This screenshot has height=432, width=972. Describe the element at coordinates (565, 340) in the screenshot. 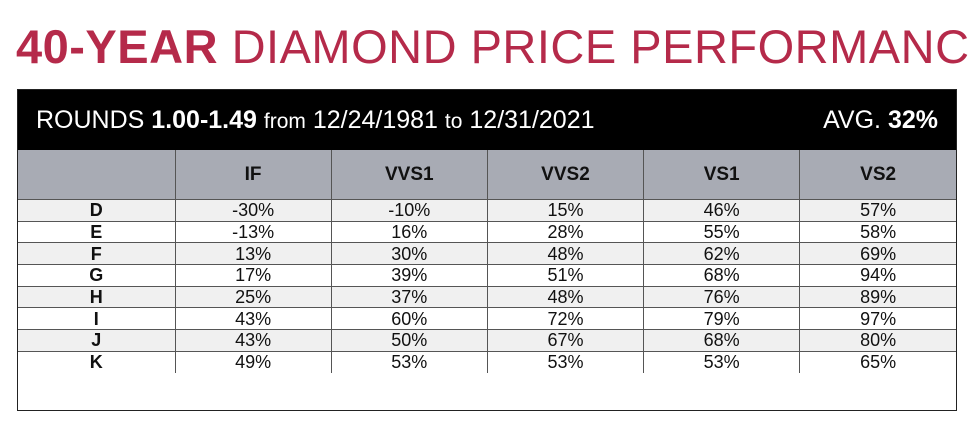

I see `table-cell: 67%` at that location.